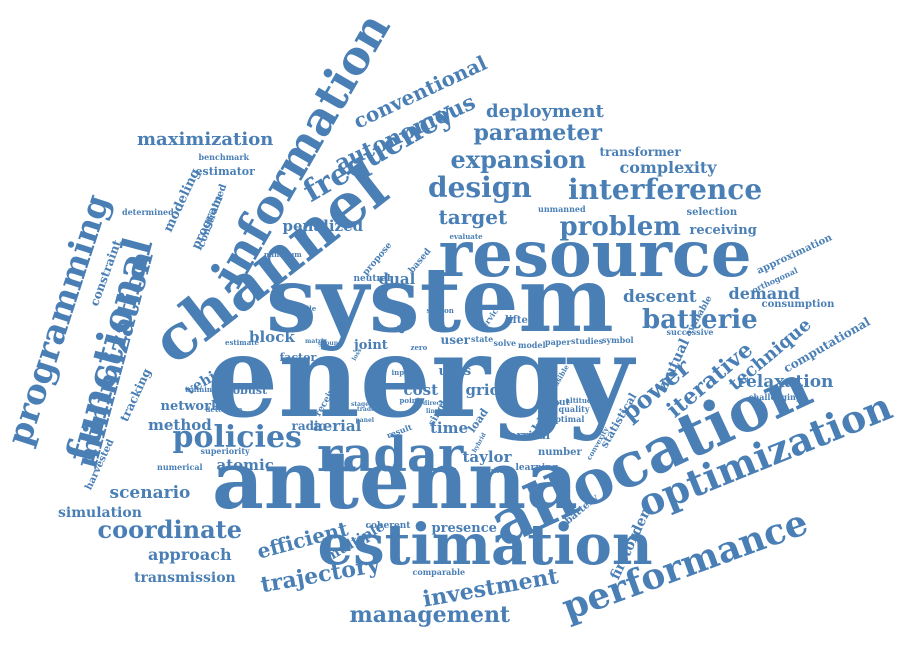 The width and height of the screenshot is (900, 646). I want to click on cloud-word-expansion: expansion, so click(518, 159).